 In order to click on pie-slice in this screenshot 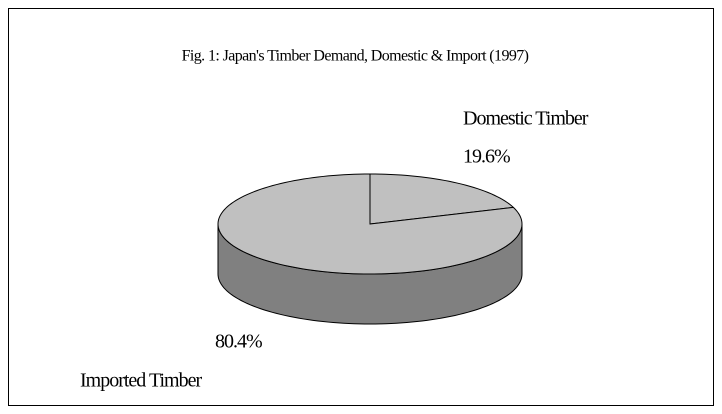, I will do `click(370, 224)`.